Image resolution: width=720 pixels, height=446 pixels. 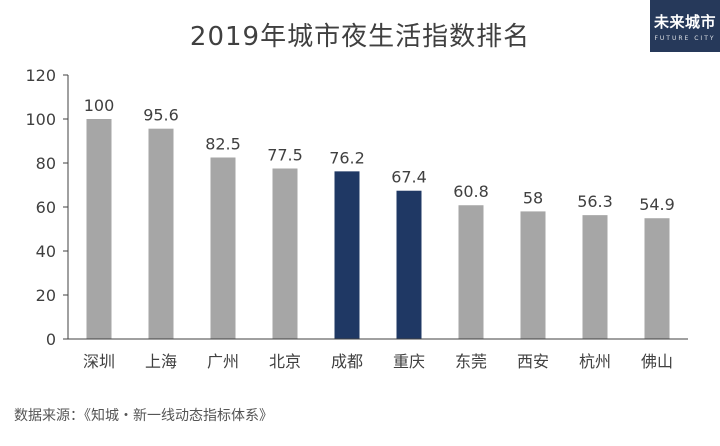 I want to click on bar-value-label: 67.4, so click(x=409, y=177).